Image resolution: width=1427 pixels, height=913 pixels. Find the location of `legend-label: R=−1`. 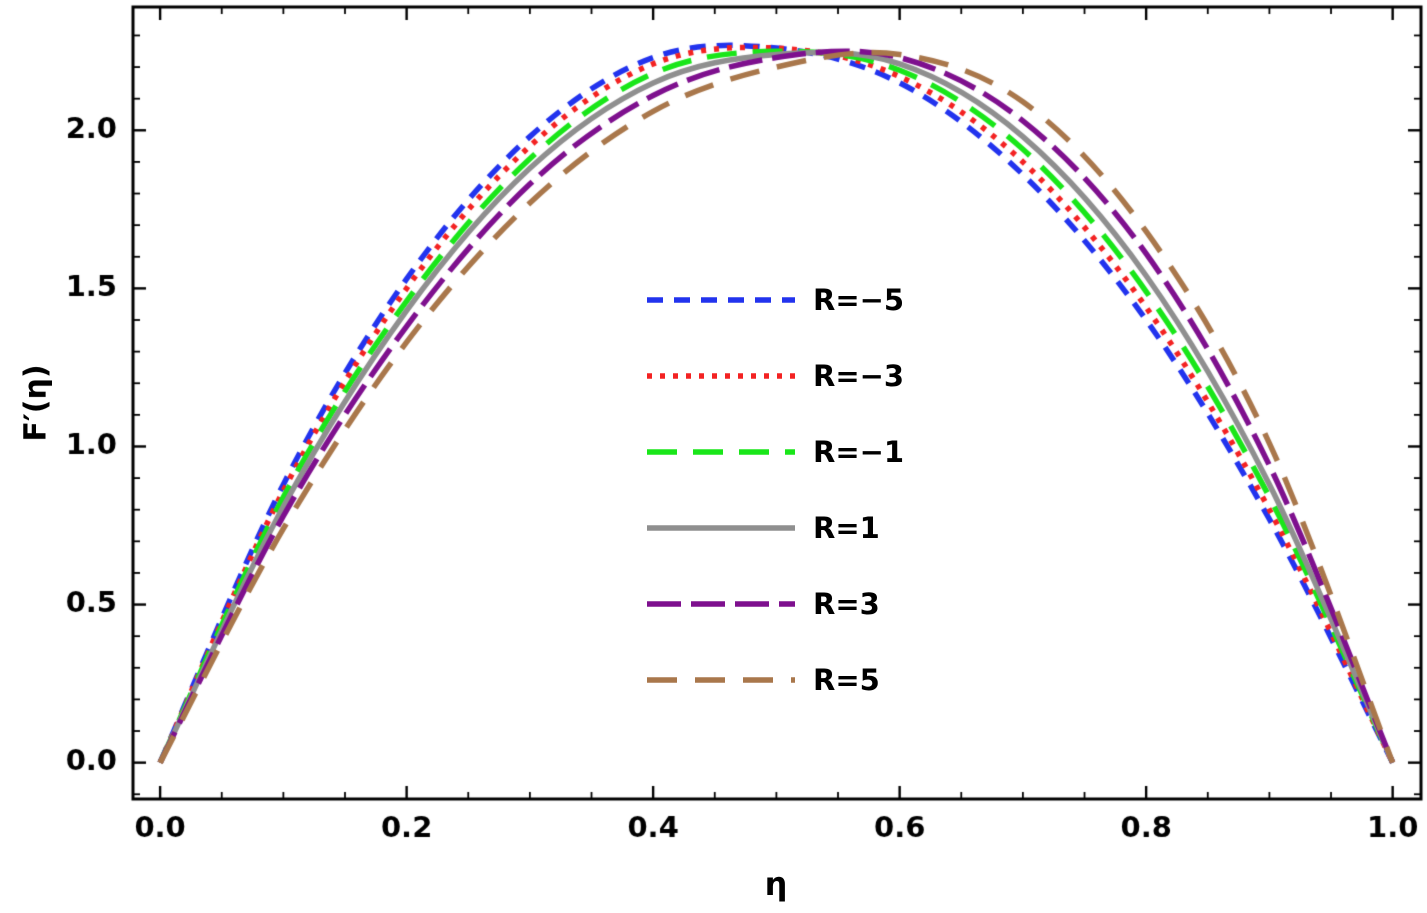

legend-label: R=−1 is located at coordinates (859, 452).